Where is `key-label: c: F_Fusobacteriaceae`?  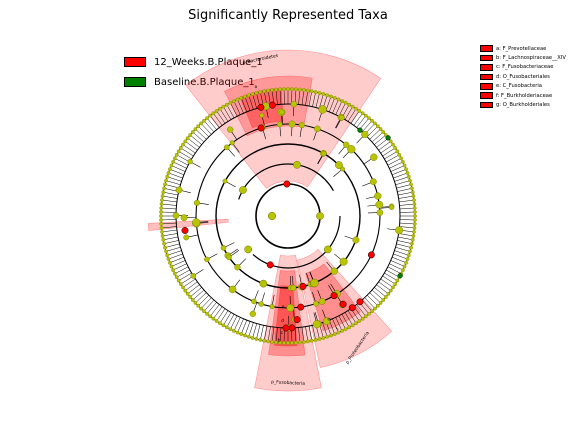 key-label: c: F_Fusobacteriaceae is located at coordinates (525, 67).